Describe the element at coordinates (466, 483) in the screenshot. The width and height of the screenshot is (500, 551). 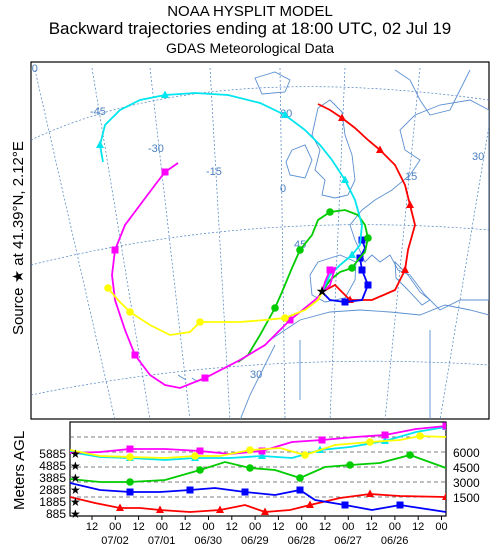
I see `right-height-tick: 3000` at that location.